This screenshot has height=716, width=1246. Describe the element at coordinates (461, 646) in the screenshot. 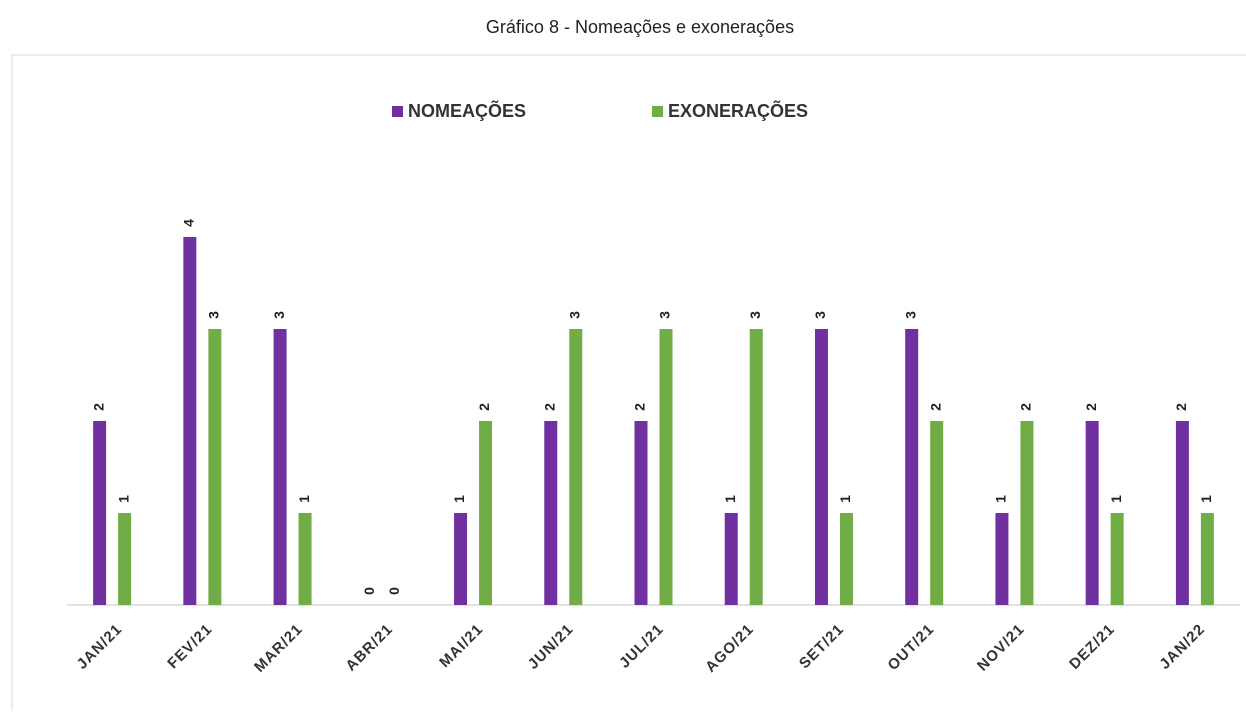

I see `x-tick-label: MAI/21` at that location.